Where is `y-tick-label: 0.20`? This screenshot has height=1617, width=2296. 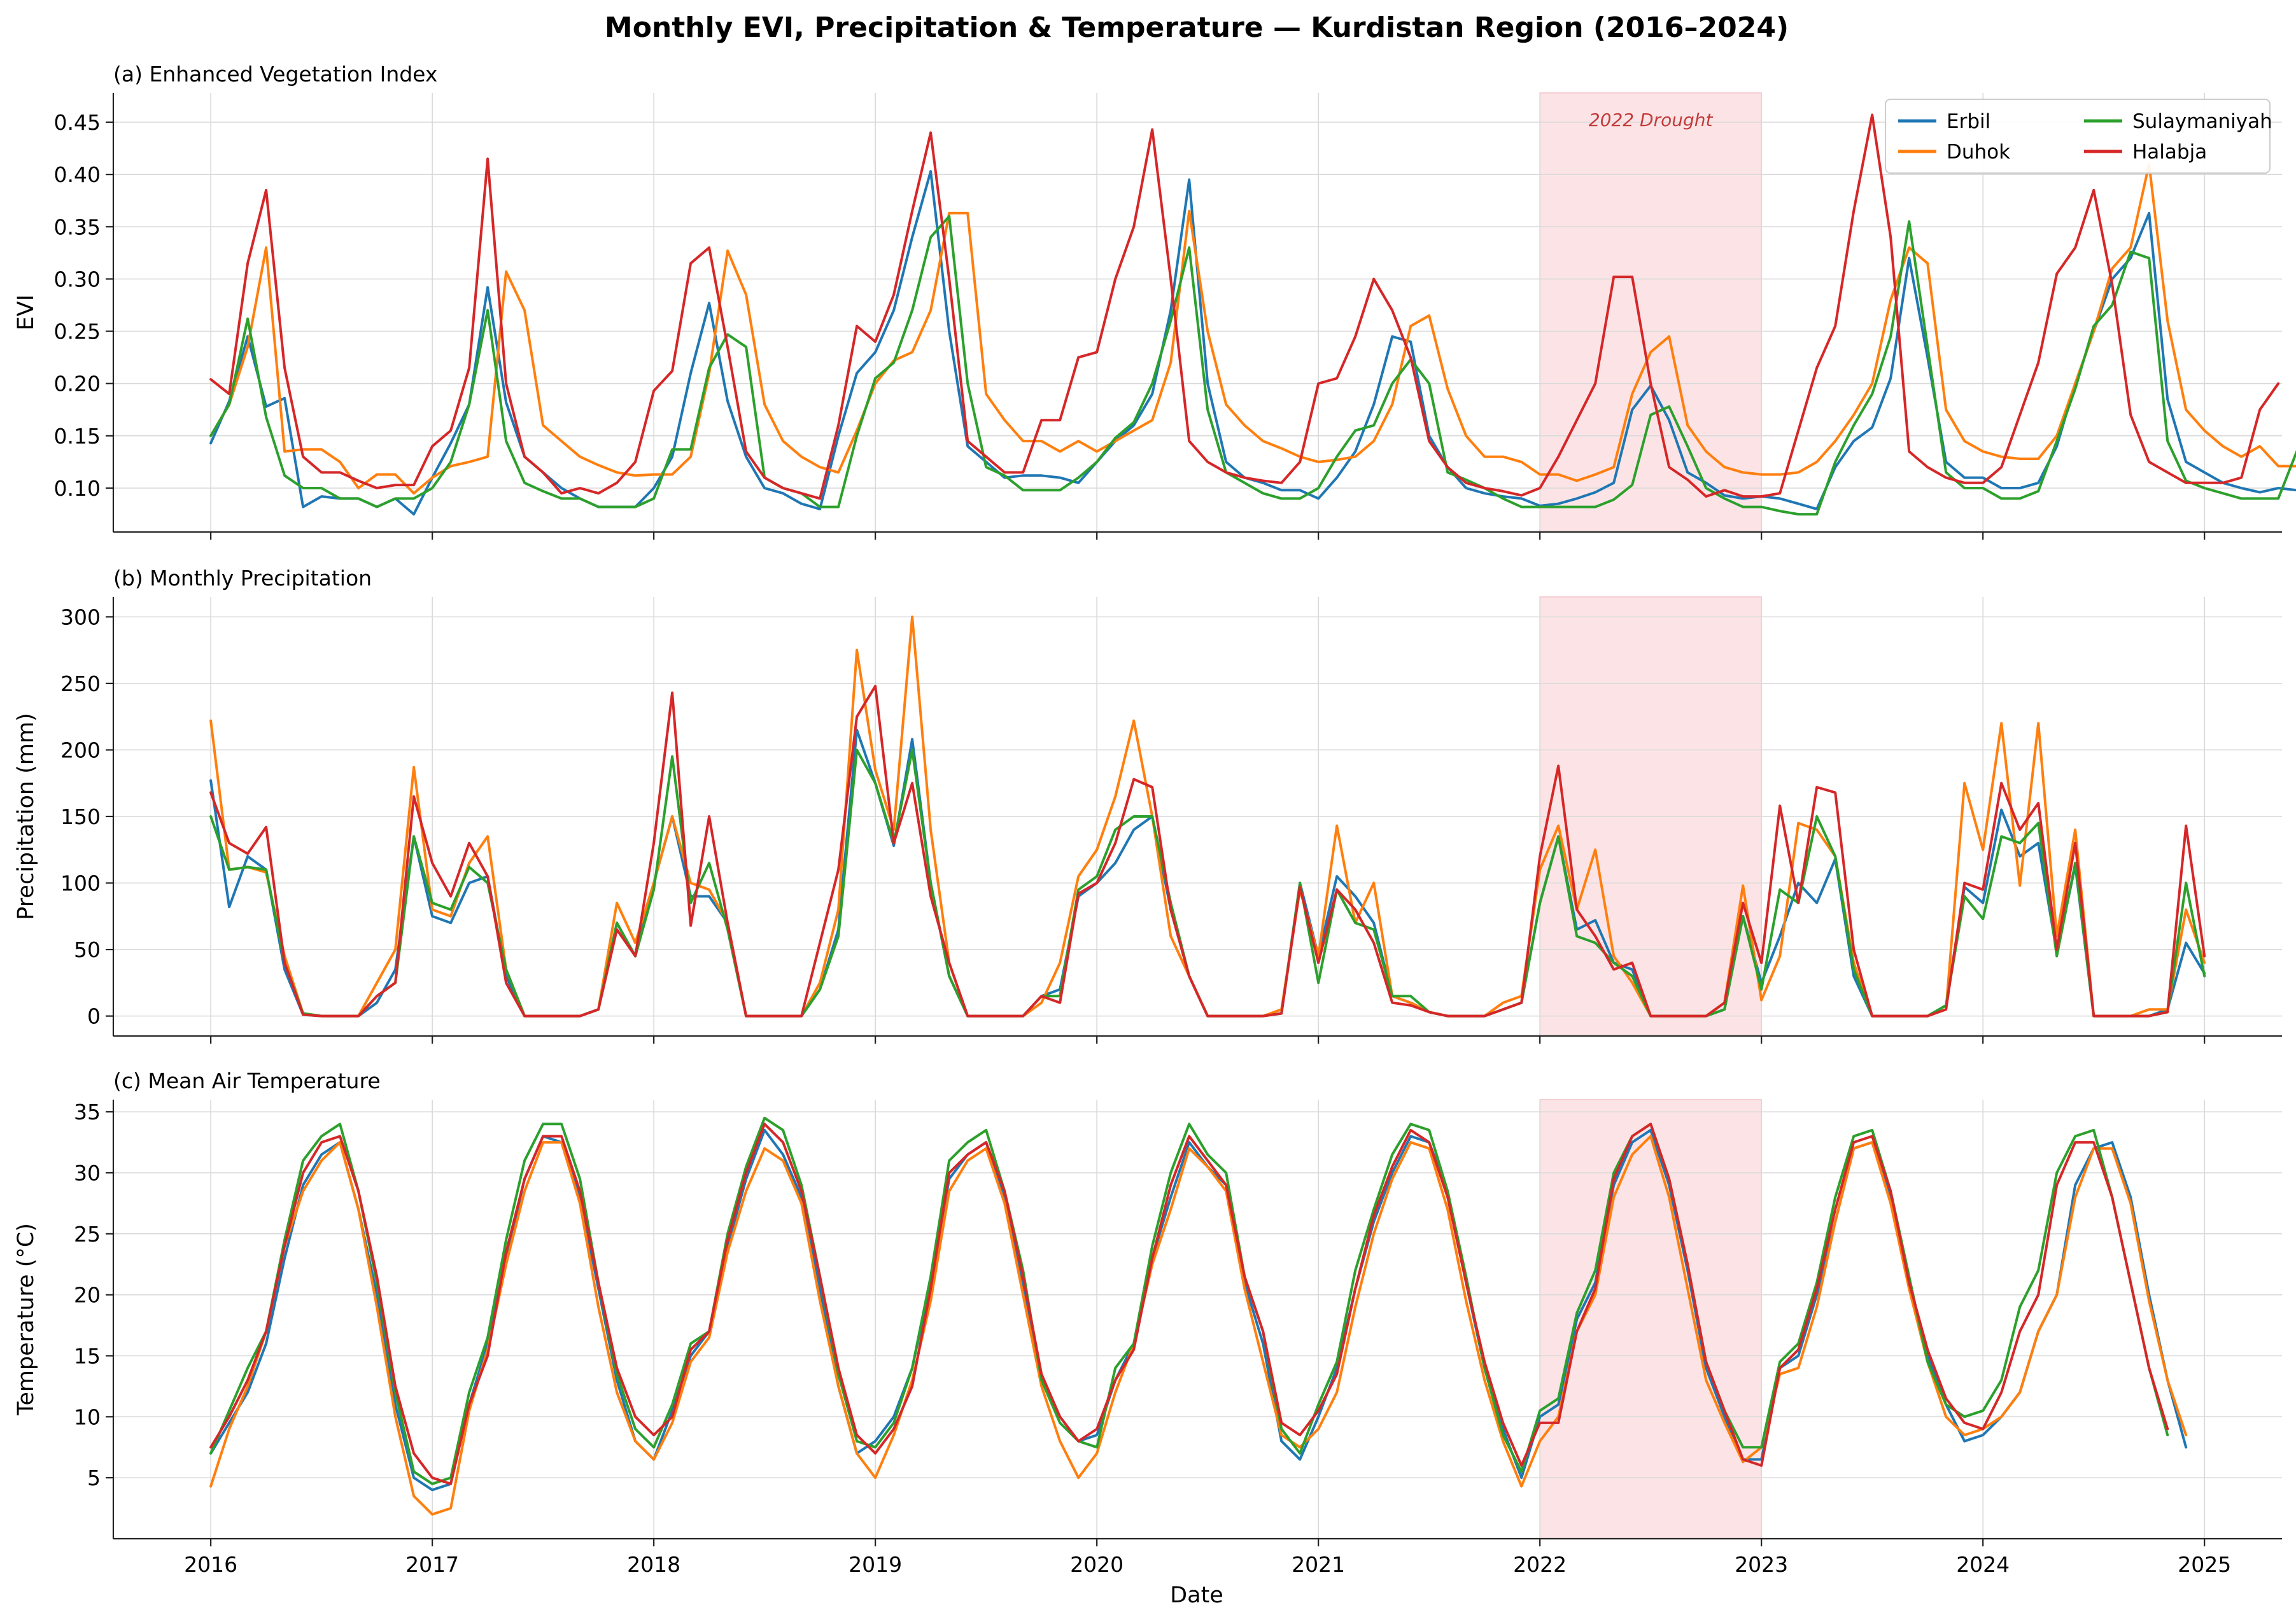
y-tick-label: 0.20 is located at coordinates (78, 384).